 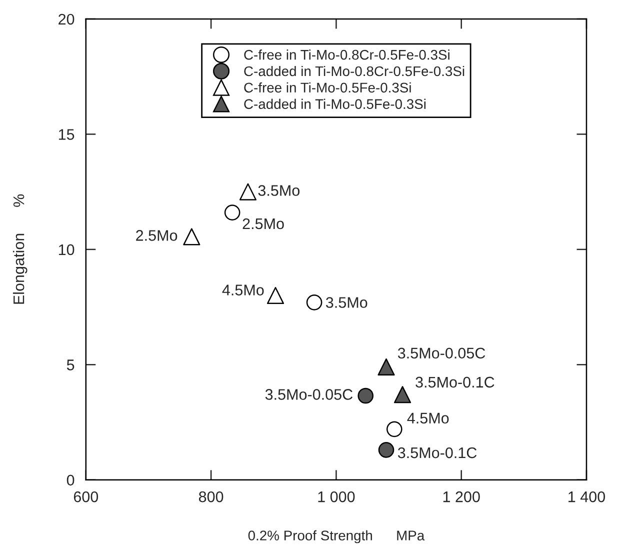 I want to click on x-tick-label: 1 200, so click(x=461, y=496).